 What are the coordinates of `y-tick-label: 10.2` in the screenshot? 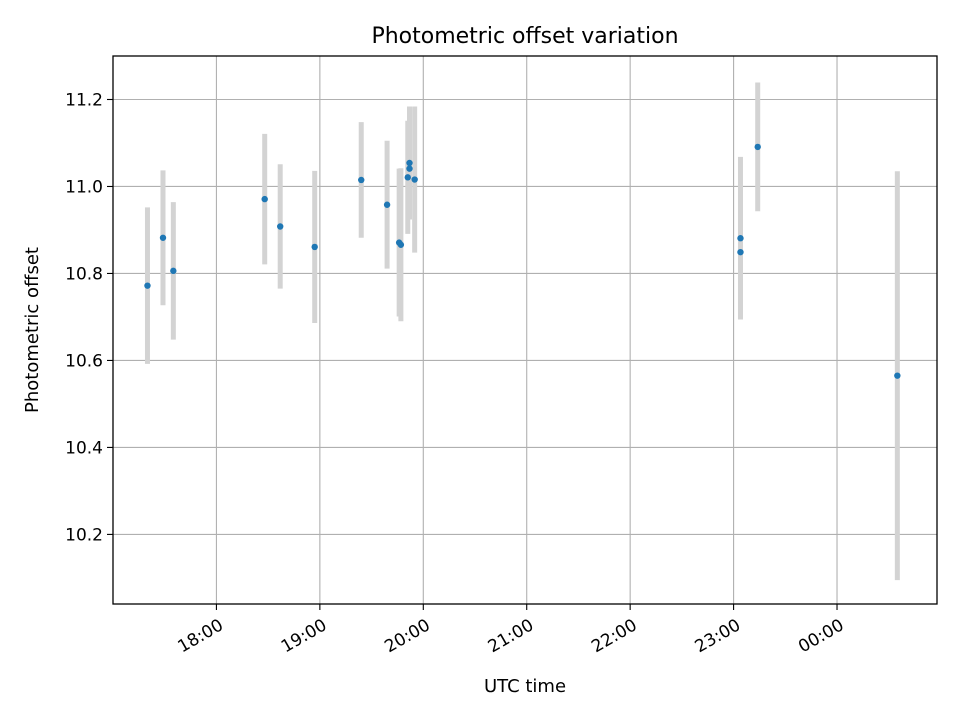 It's located at (84, 535).